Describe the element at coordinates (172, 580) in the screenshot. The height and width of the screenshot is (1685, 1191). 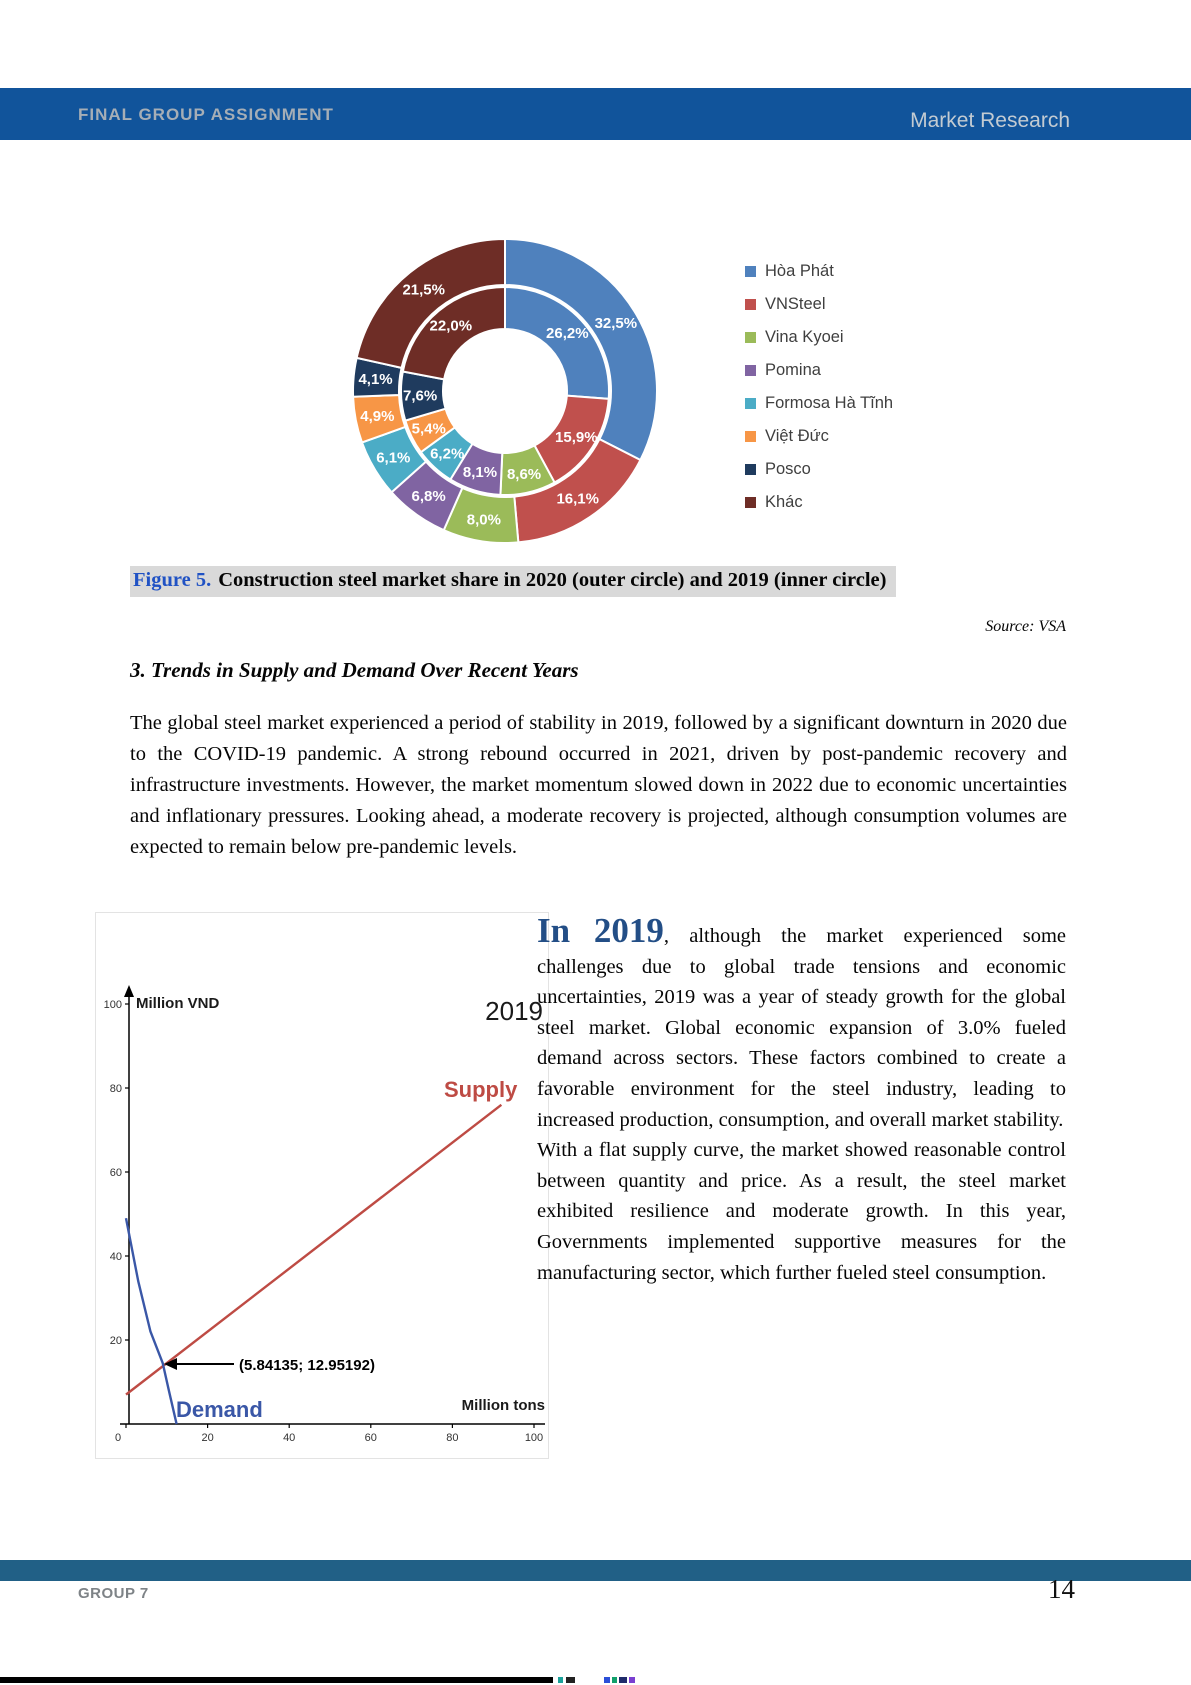
I see `figure-caption-label: Figure 5.` at that location.